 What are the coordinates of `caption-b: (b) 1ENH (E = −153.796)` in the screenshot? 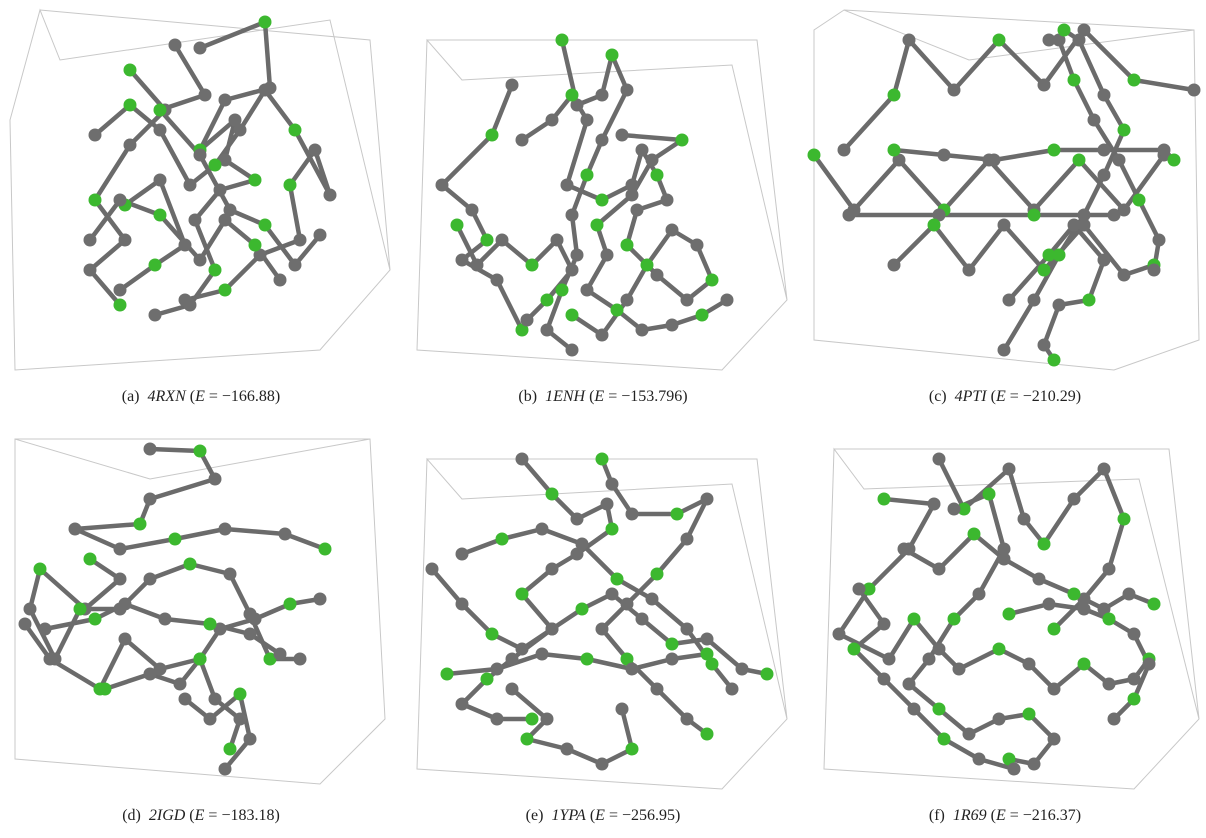 It's located at (603, 396).